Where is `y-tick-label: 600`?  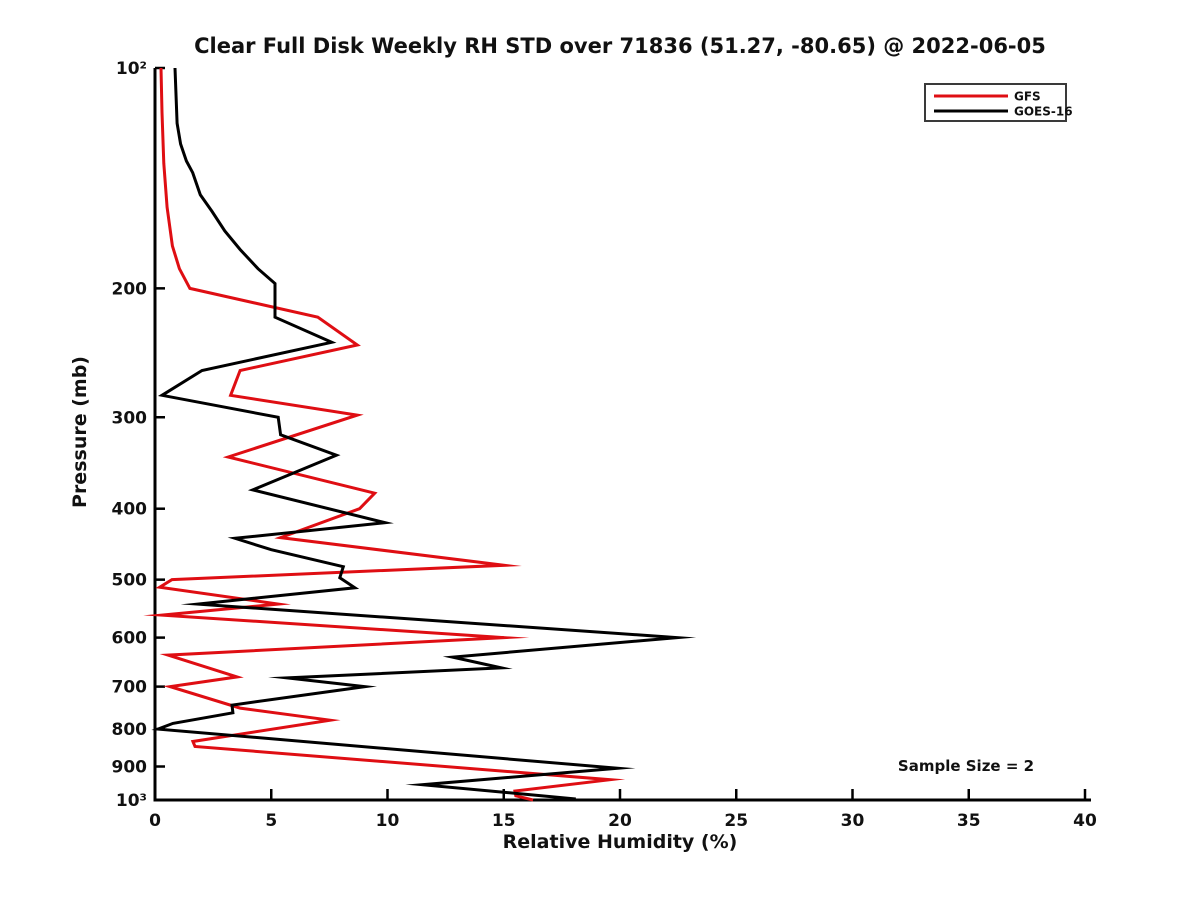 y-tick-label: 600 is located at coordinates (130, 639).